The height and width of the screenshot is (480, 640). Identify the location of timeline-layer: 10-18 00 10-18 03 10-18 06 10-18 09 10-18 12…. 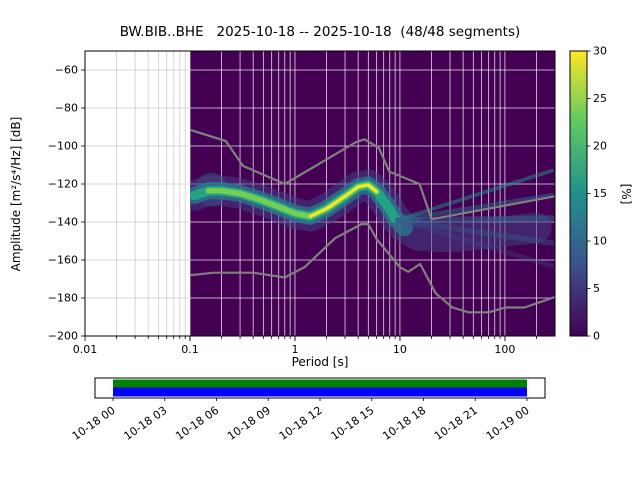
(308, 410).